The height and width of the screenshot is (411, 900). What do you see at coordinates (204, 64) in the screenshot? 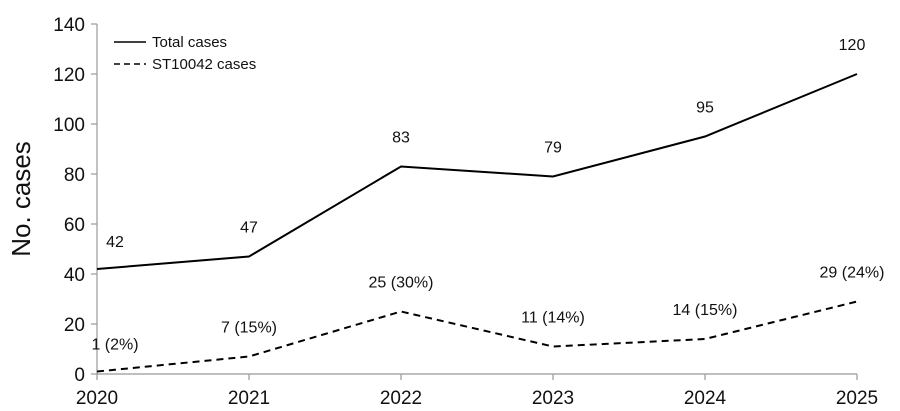
I see `legend-label-st10042-cases: ST10042 cases` at bounding box center [204, 64].